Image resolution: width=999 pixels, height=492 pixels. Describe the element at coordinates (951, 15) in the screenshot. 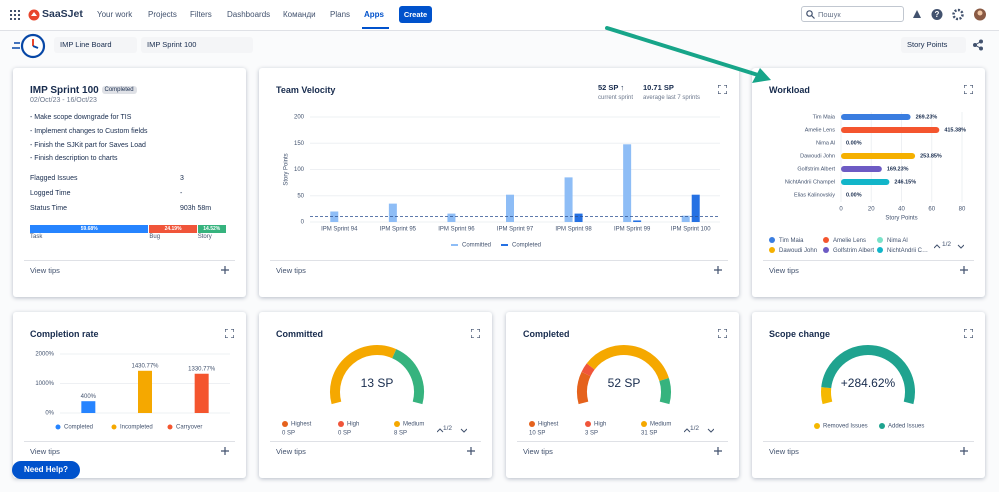

I see `nav-icons: ?` at that location.